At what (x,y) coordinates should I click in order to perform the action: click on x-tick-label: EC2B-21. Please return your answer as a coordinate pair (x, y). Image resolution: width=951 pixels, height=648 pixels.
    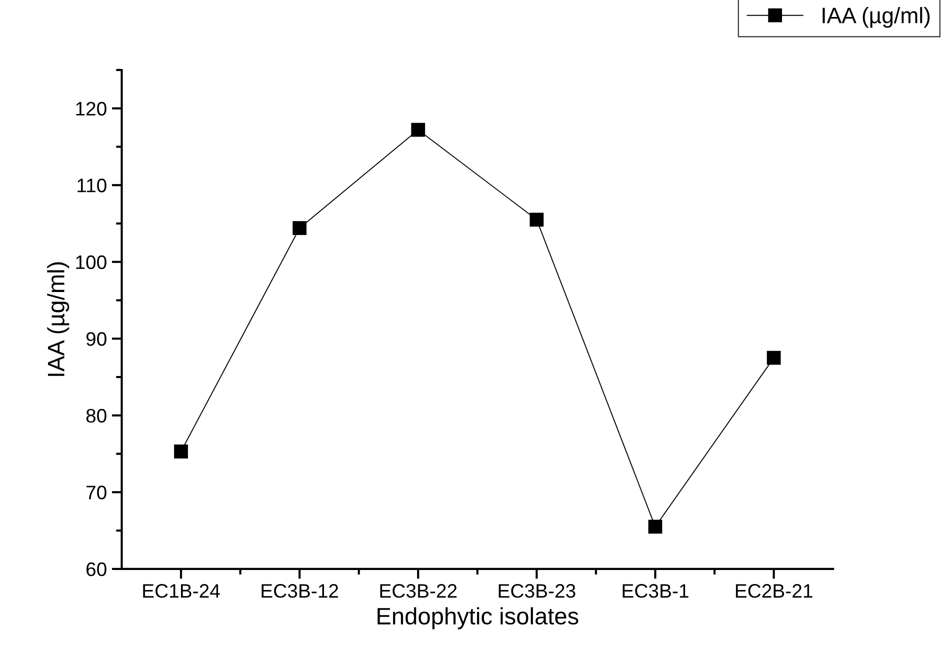
    Looking at the image, I should click on (774, 591).